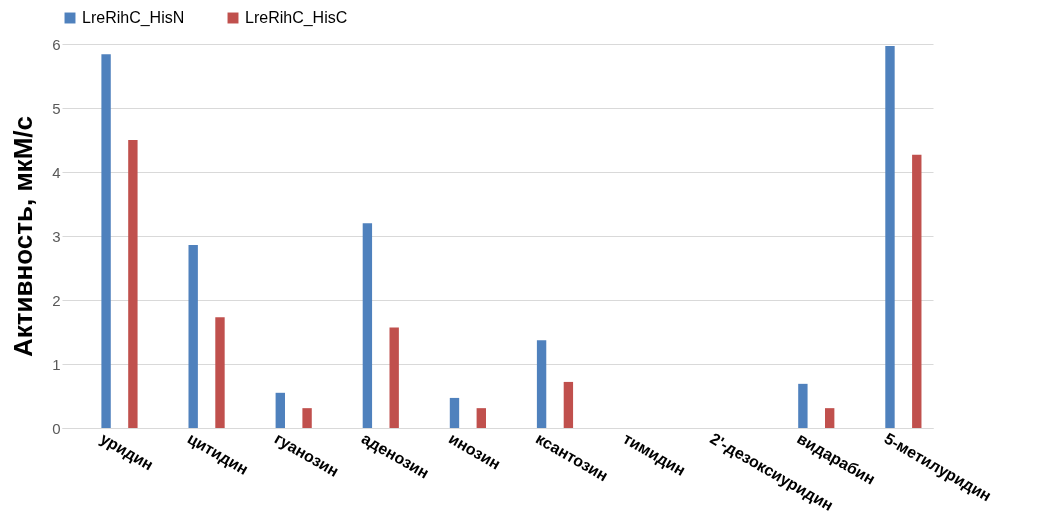 This screenshot has width=1064, height=524. What do you see at coordinates (56, 108) in the screenshot?
I see `y-tick-label: 5` at bounding box center [56, 108].